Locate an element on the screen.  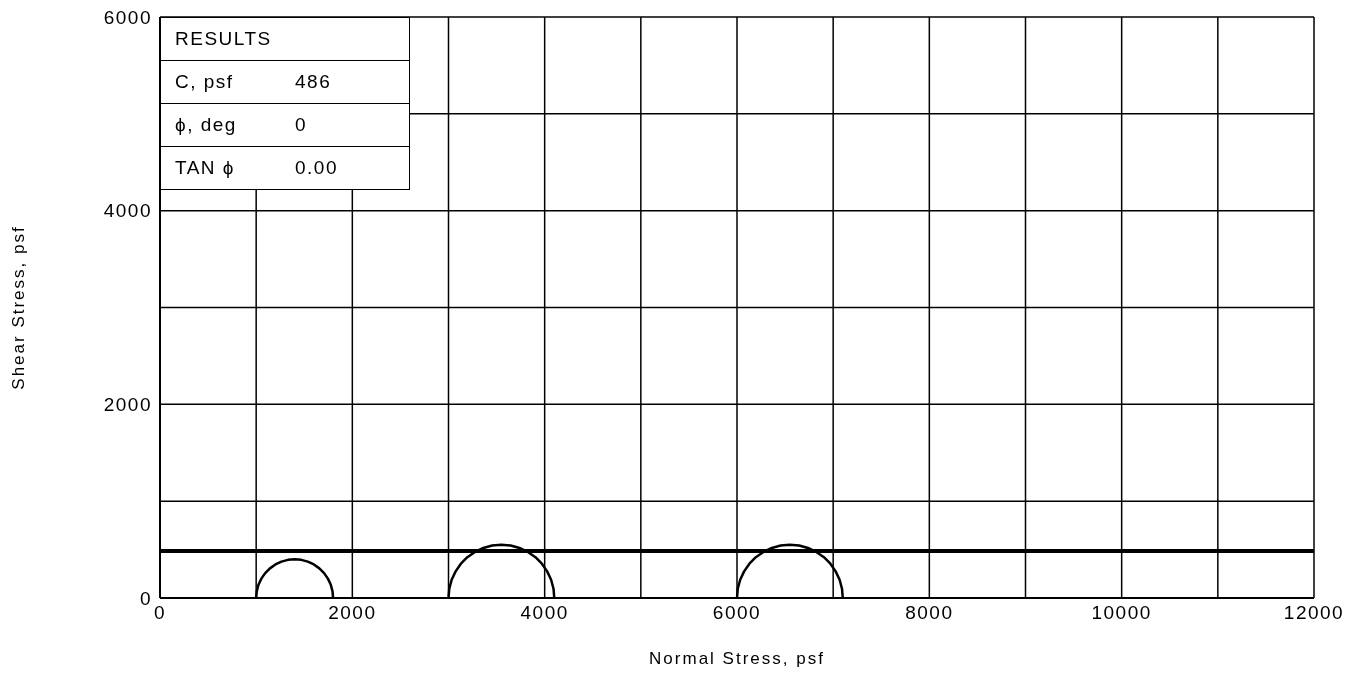
x-tick-label: 6000 is located at coordinates (737, 613).